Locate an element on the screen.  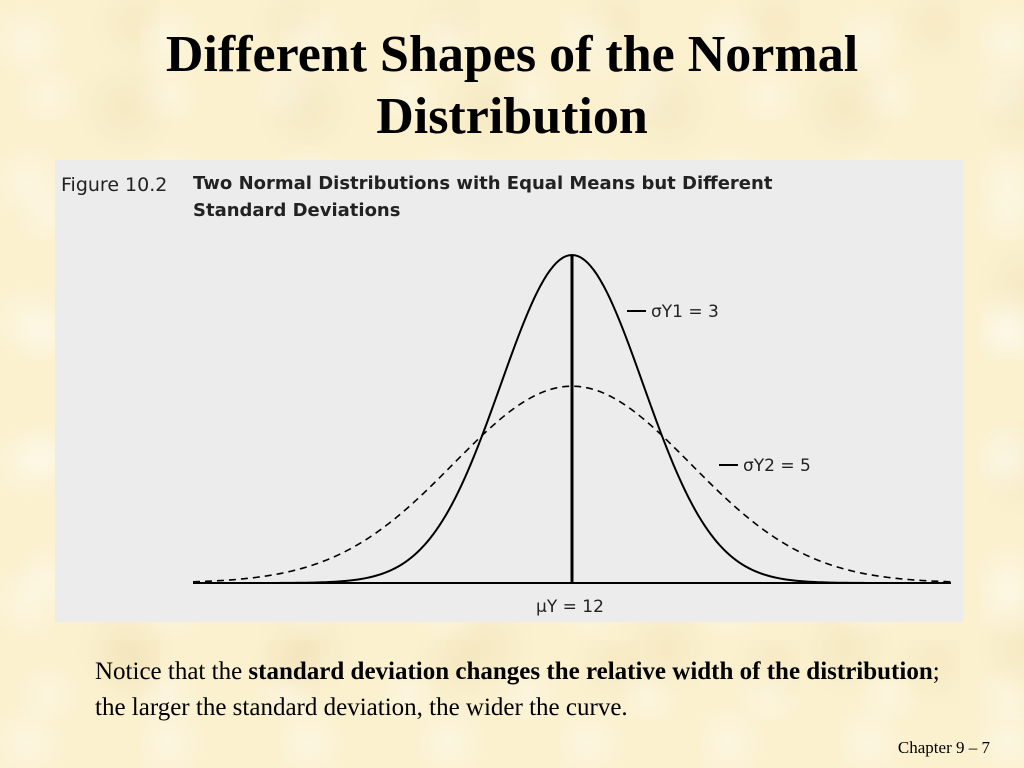
figure-title-line-2: Standard Deviations is located at coordinates (296, 210).